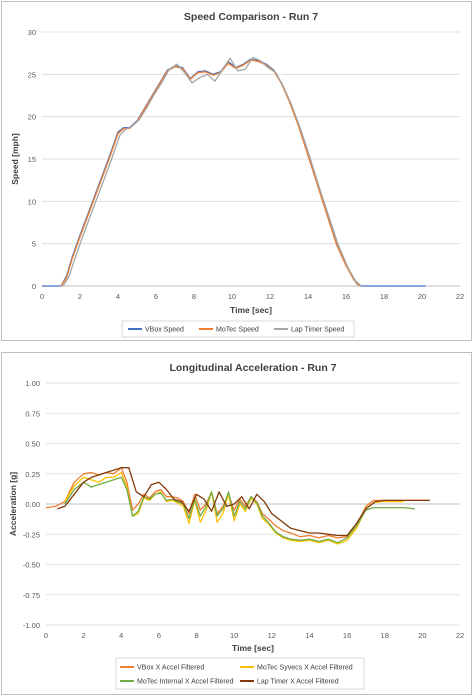  What do you see at coordinates (185, 682) in the screenshot?
I see `legend-label: MoTec Internal X Accel Filtered` at bounding box center [185, 682].